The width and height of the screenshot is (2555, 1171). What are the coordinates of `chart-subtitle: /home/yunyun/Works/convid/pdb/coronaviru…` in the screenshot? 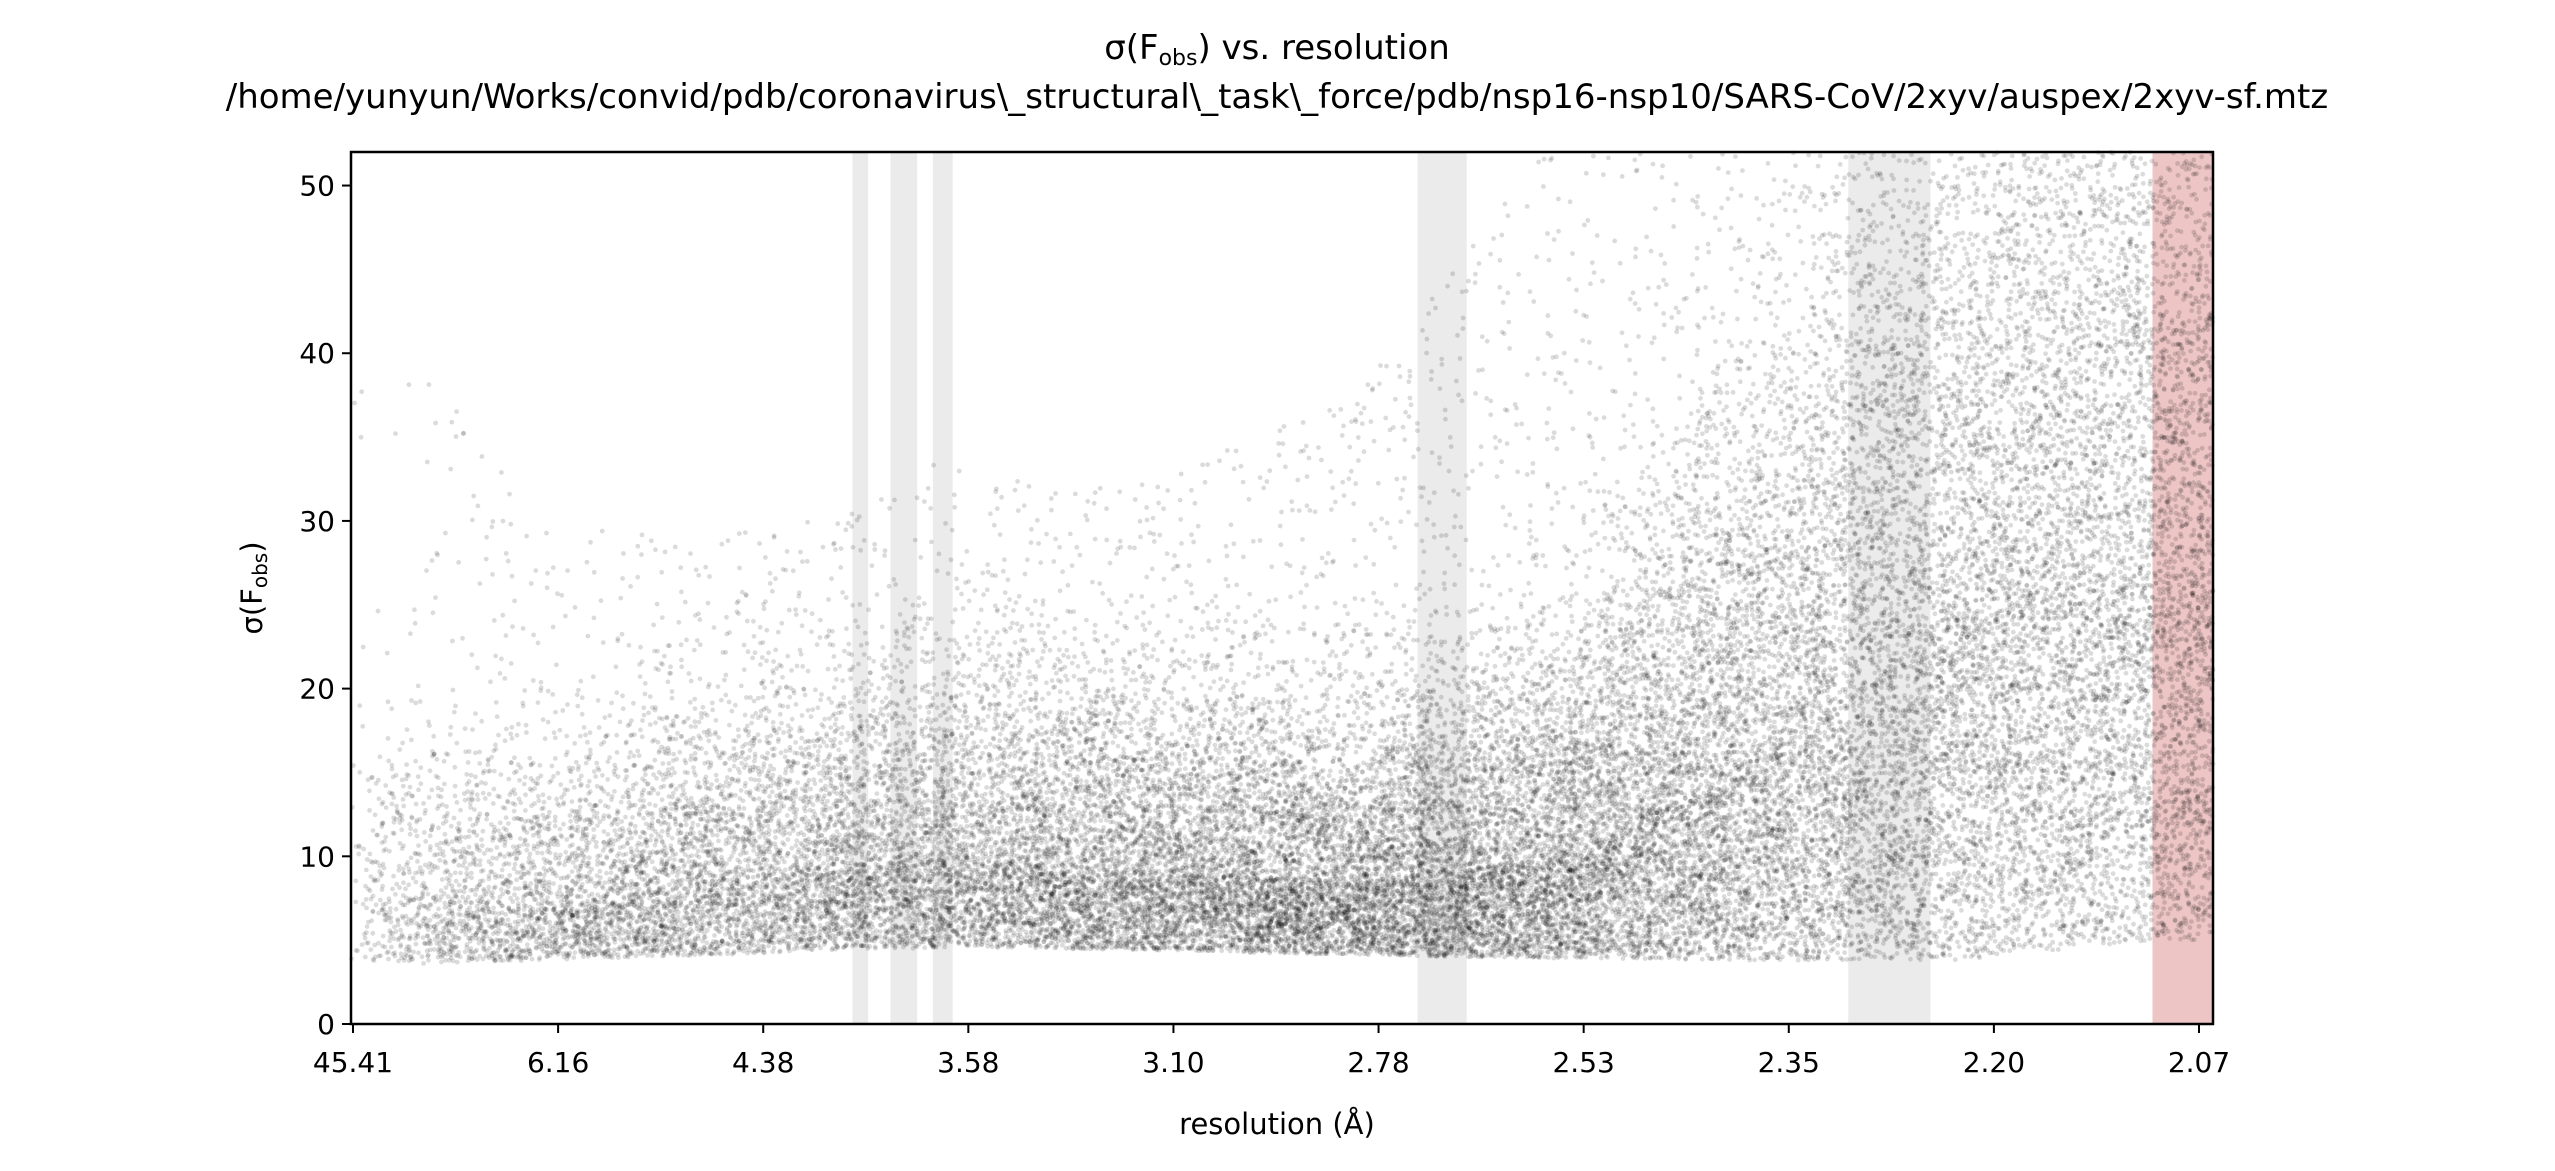 It's located at (1277, 97).